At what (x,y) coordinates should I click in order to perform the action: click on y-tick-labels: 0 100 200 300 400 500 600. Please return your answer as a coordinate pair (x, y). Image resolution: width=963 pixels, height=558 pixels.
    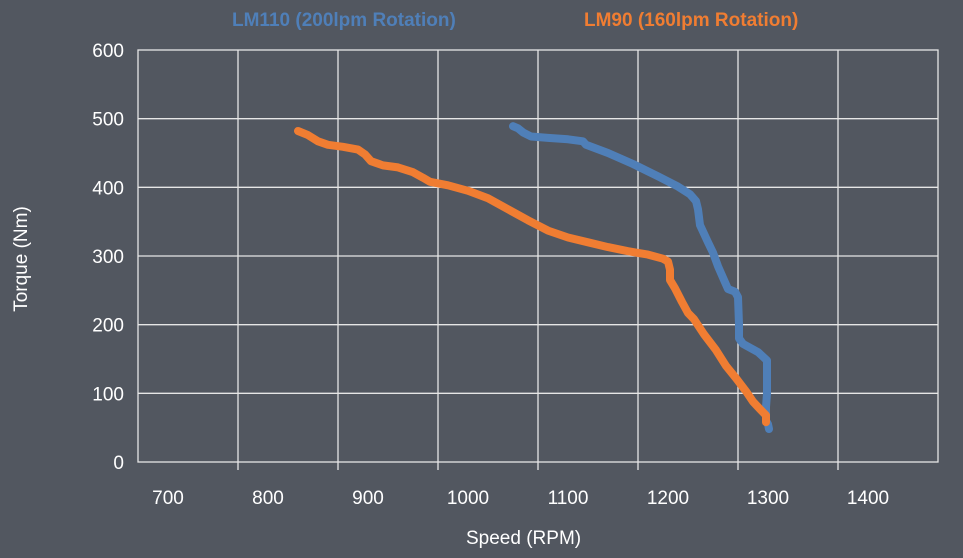
    Looking at the image, I should click on (108, 257).